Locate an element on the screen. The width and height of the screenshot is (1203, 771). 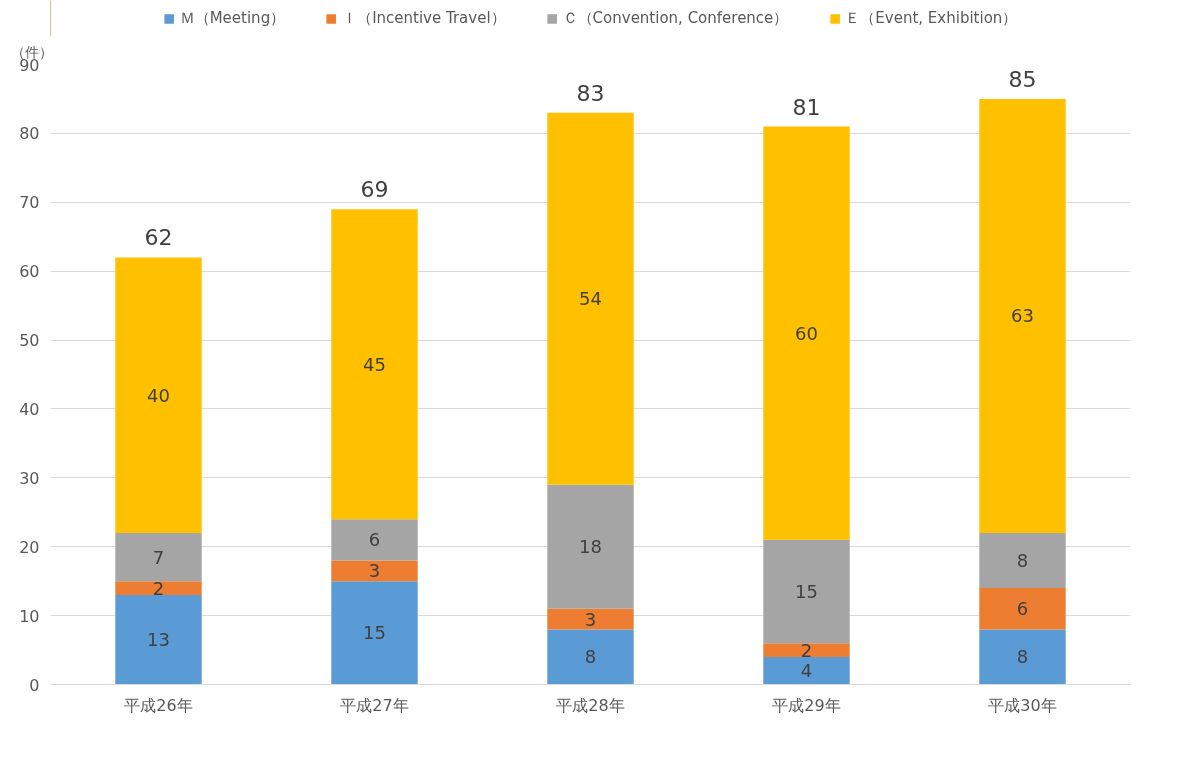
data-label: 40 is located at coordinates (158, 395).